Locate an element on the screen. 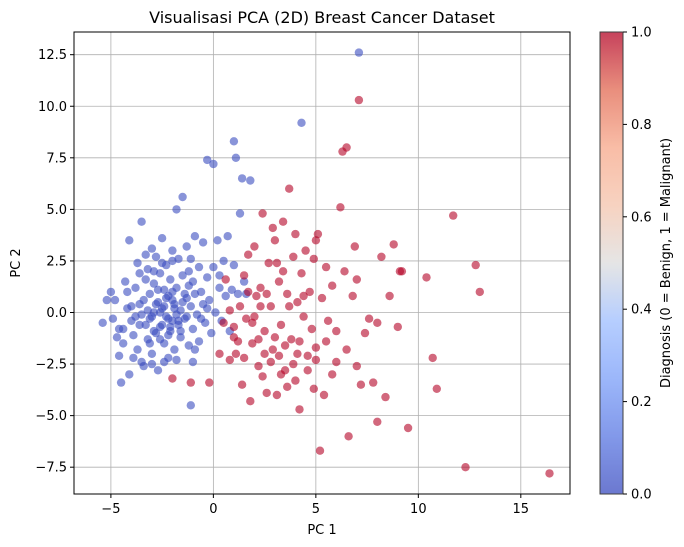 The image size is (684, 547). y-tick-label: −2.5 is located at coordinates (51, 365).